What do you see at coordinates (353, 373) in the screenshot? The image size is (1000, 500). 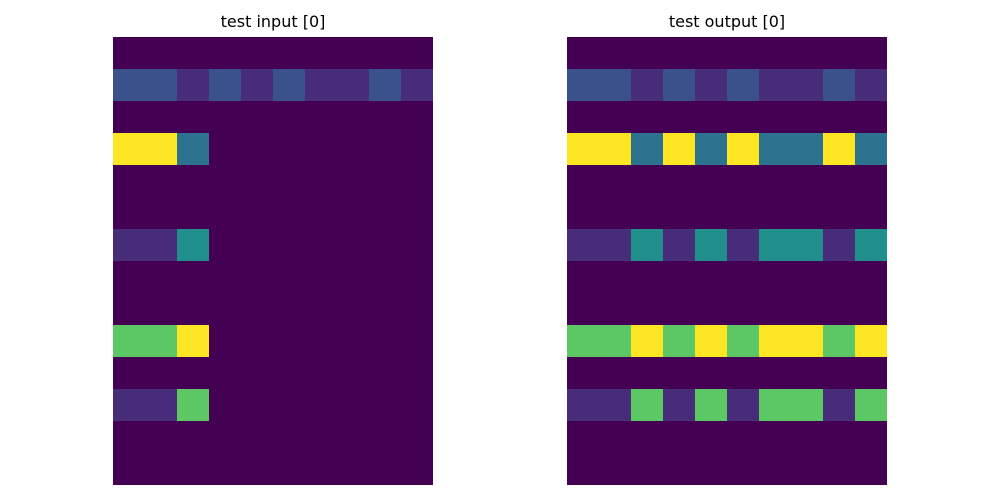 I see `cell-r10-c7` at bounding box center [353, 373].